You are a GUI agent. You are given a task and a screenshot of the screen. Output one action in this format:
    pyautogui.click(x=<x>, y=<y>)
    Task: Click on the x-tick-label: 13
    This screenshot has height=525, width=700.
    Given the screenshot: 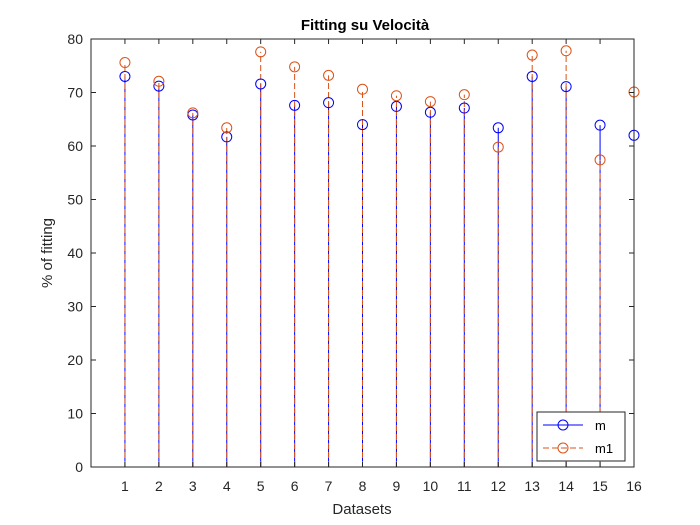 What is the action you would take?
    pyautogui.click(x=532, y=486)
    